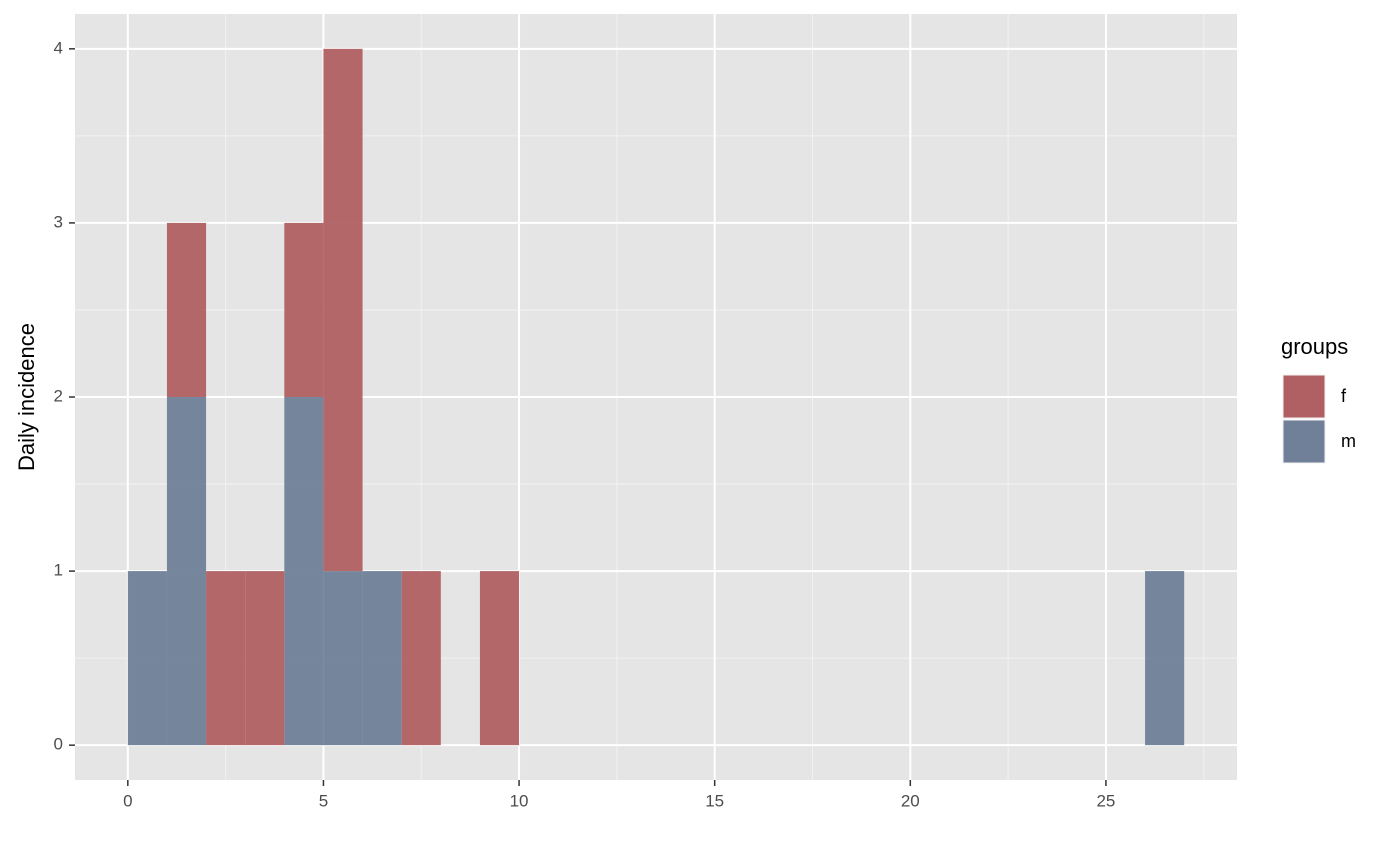 This screenshot has width=1400, height=866. Describe the element at coordinates (910, 800) in the screenshot. I see `x-tick-label: 20` at that location.